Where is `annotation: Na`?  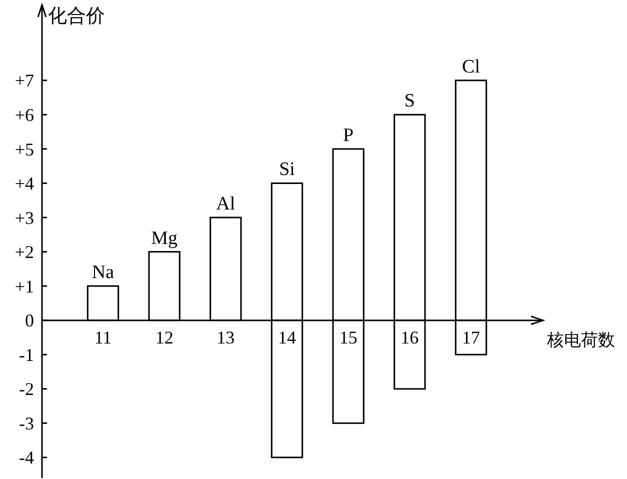 annotation: Na is located at coordinates (103, 273).